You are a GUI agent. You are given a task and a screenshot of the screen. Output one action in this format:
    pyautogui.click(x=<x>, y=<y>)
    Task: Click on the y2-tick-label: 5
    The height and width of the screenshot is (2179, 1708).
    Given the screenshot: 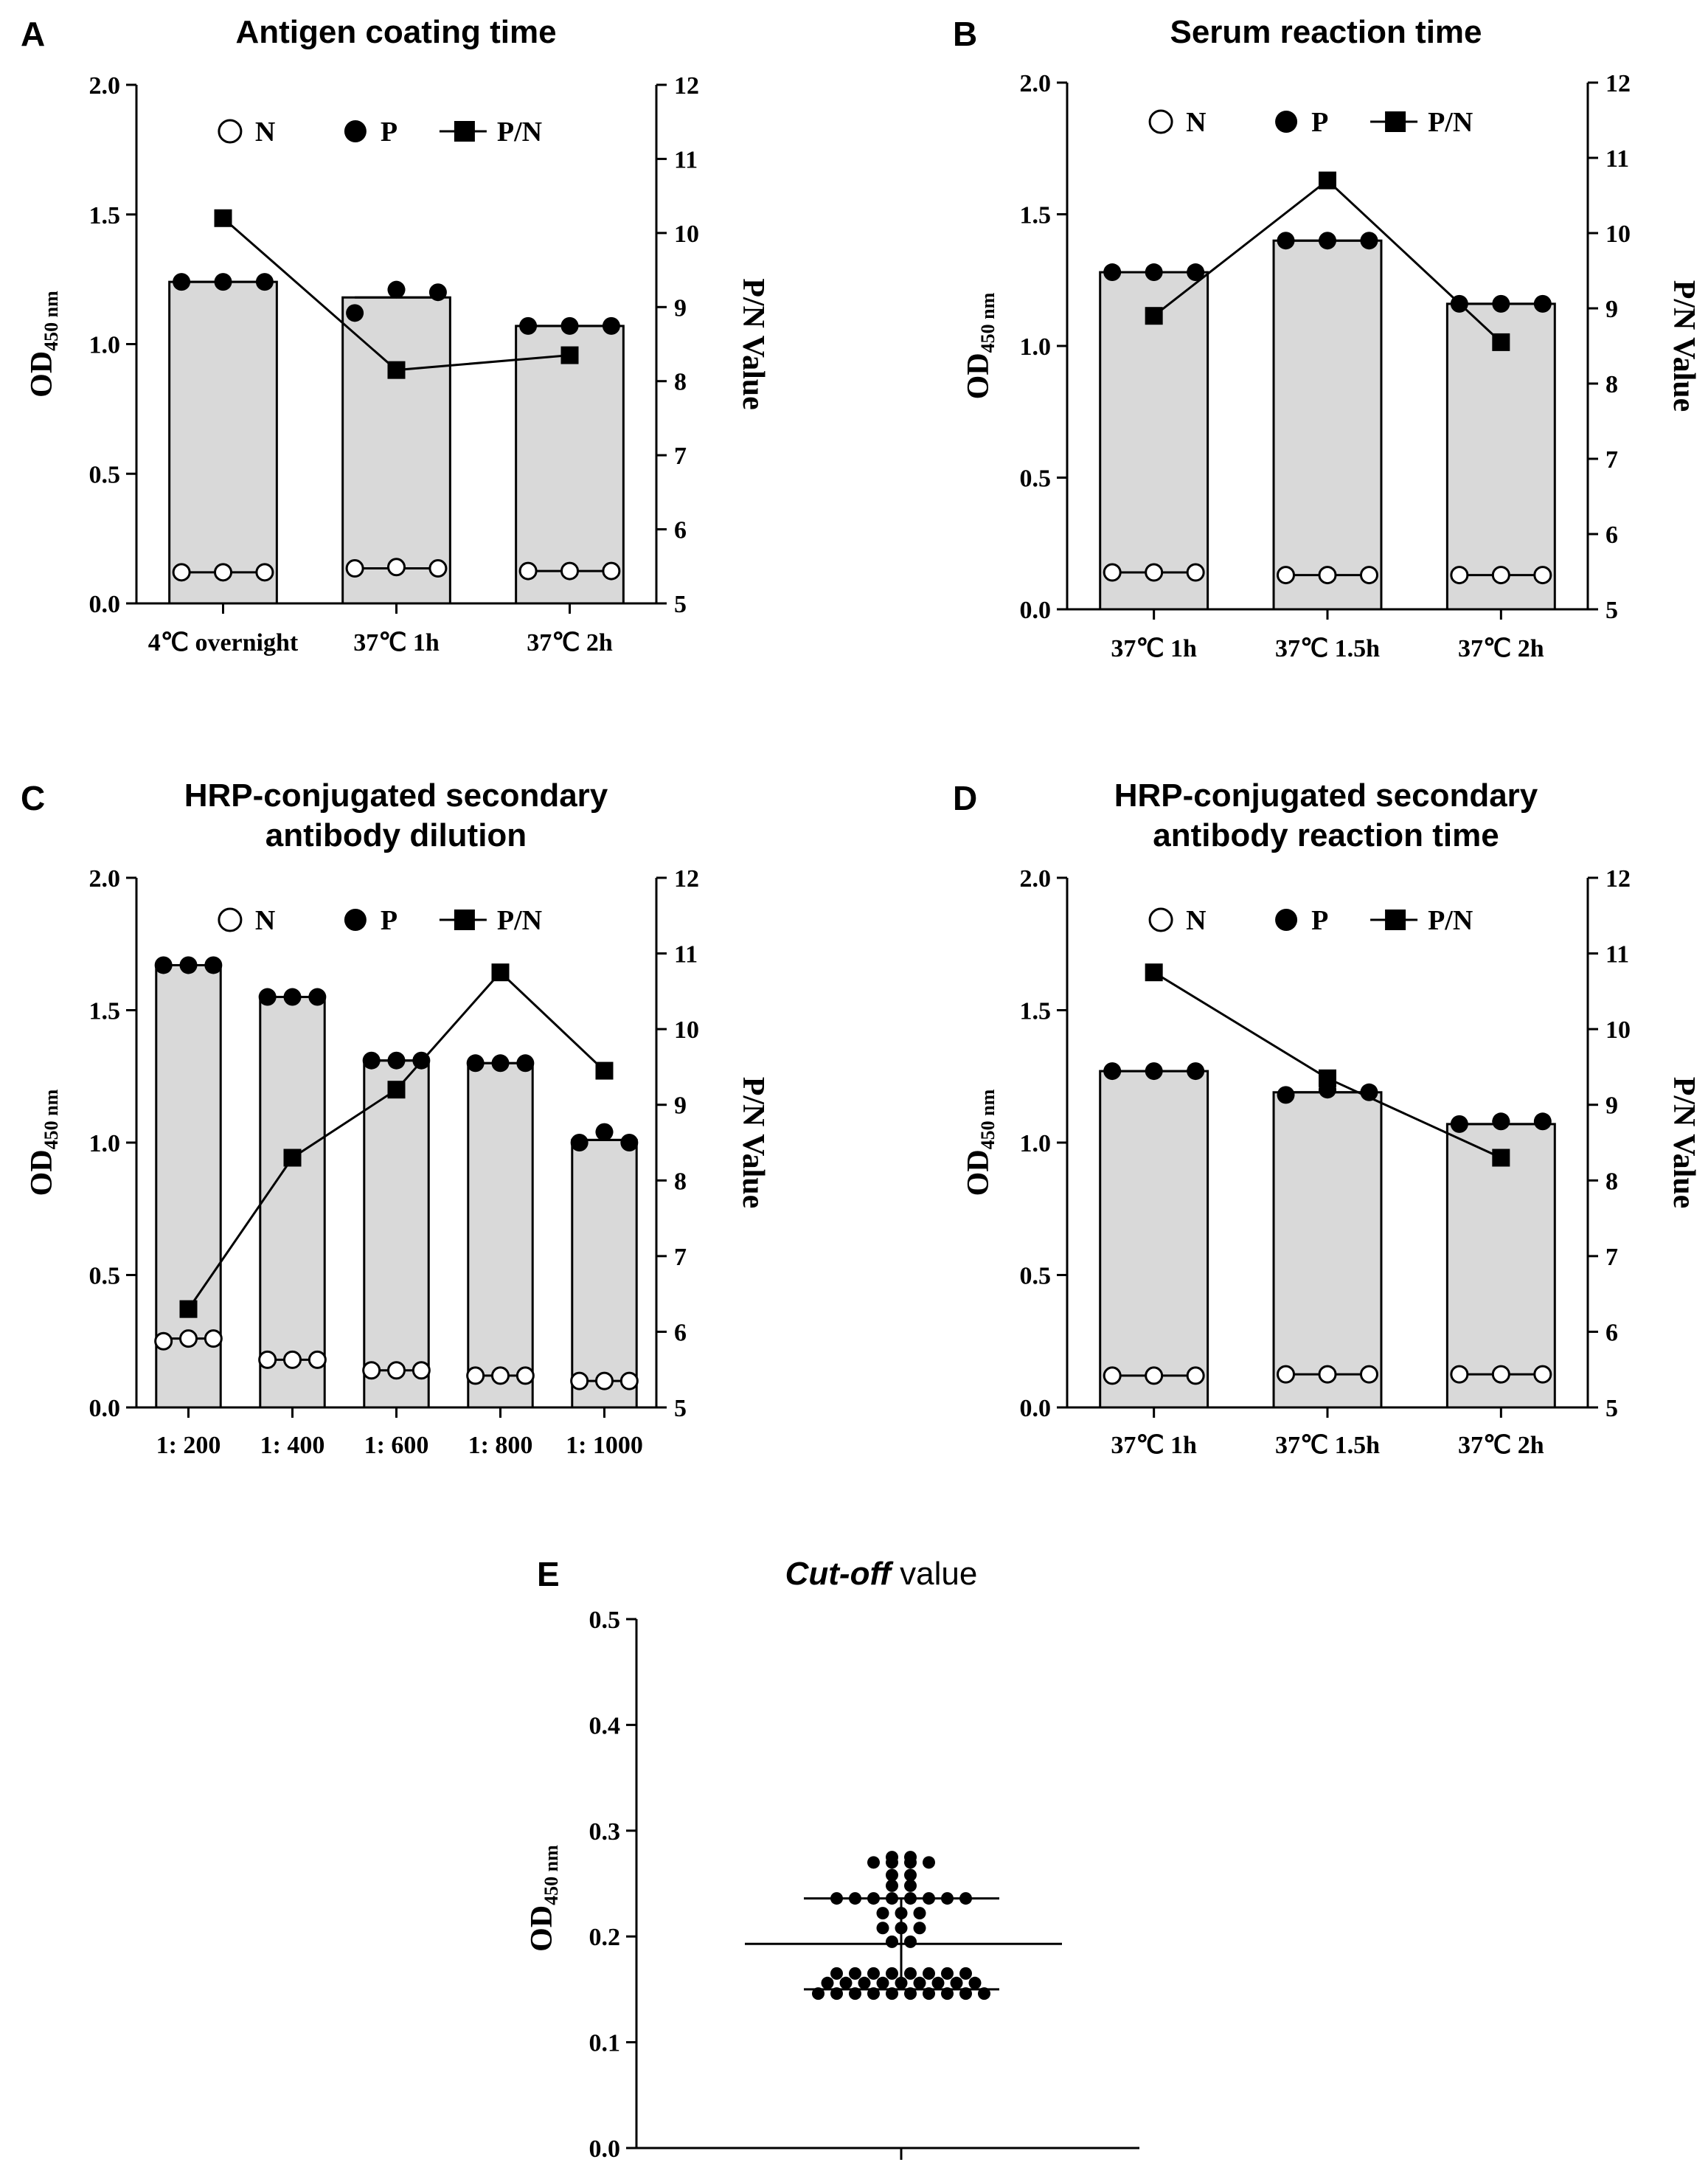 What is the action you would take?
    pyautogui.click(x=1611, y=610)
    